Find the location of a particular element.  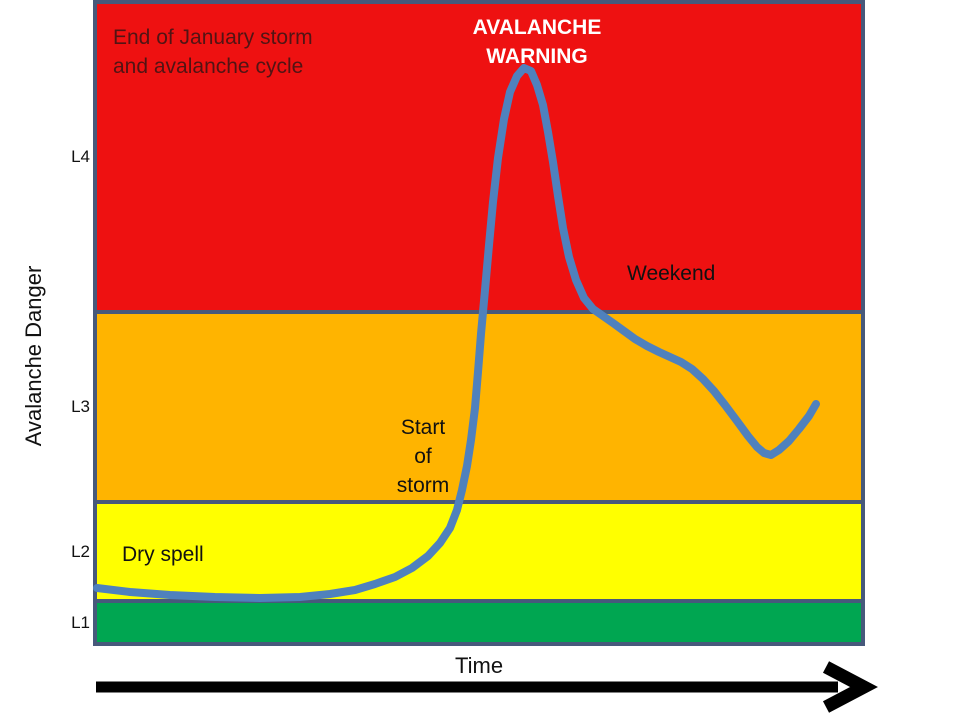

annotation-start-of-storm: Start of storm is located at coordinates (423, 456).